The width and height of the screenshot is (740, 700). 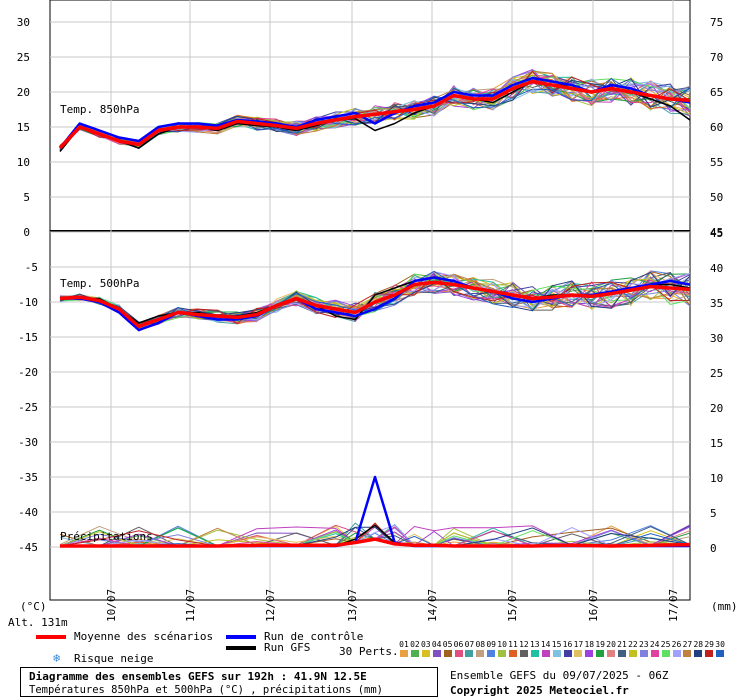 What do you see at coordinates (23, 127) in the screenshot?
I see `y-tick-850: 15` at bounding box center [23, 127].